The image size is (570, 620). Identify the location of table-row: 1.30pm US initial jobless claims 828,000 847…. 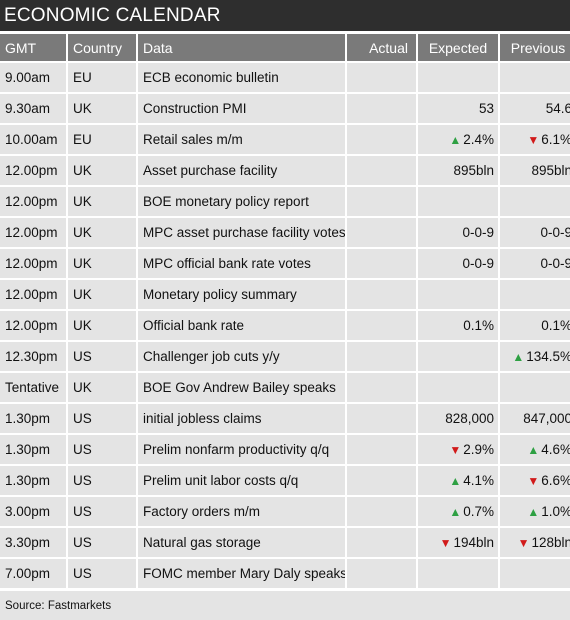
(285, 418).